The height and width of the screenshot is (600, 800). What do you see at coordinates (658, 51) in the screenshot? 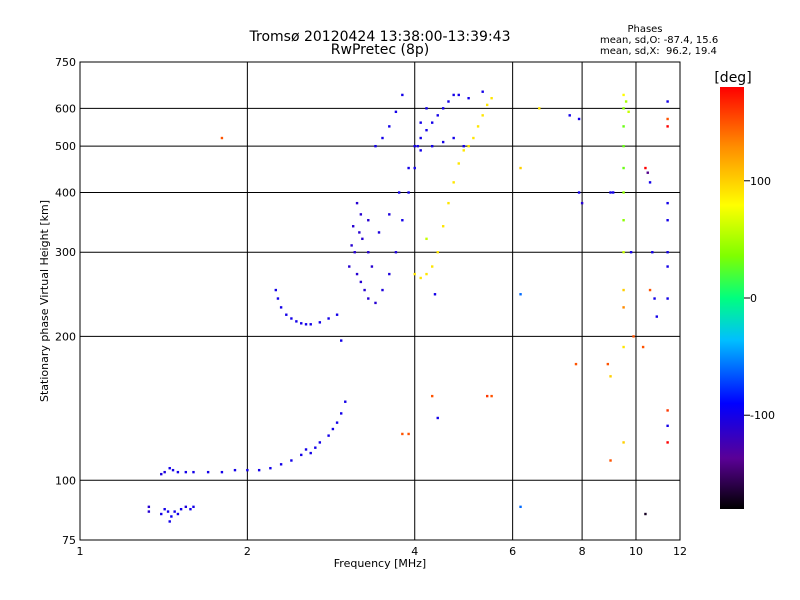
I see `phases-x-mode: mean, sd,X: 96.2, 19.4` at bounding box center [658, 51].